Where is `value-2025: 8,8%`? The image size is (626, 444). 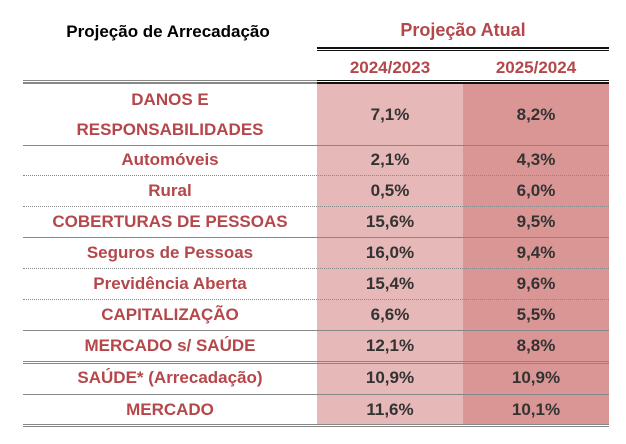
value-2025: 8,8% is located at coordinates (536, 345).